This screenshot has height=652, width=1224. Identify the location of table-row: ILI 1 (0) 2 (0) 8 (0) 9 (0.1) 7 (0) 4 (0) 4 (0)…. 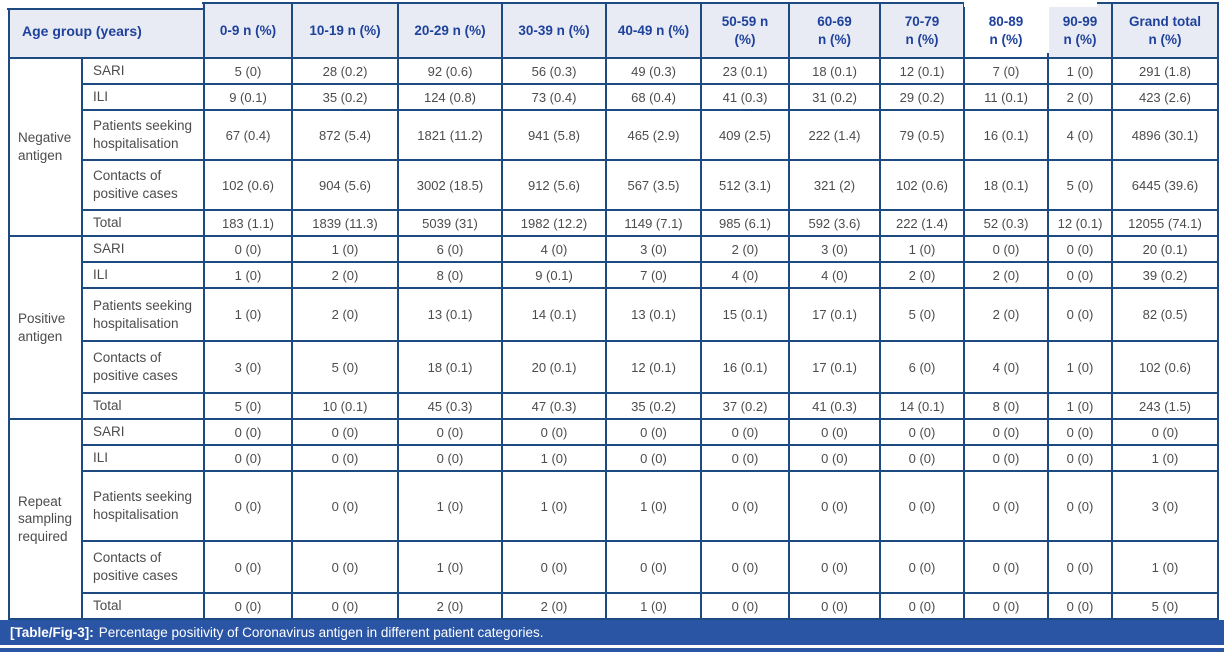
(614, 275).